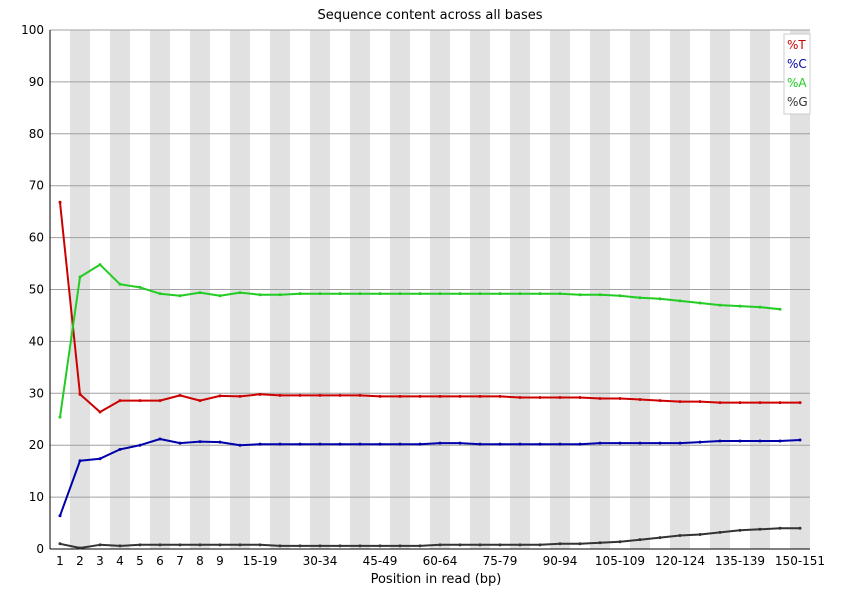  I want to click on x-tick-label: 105-109, so click(620, 561).